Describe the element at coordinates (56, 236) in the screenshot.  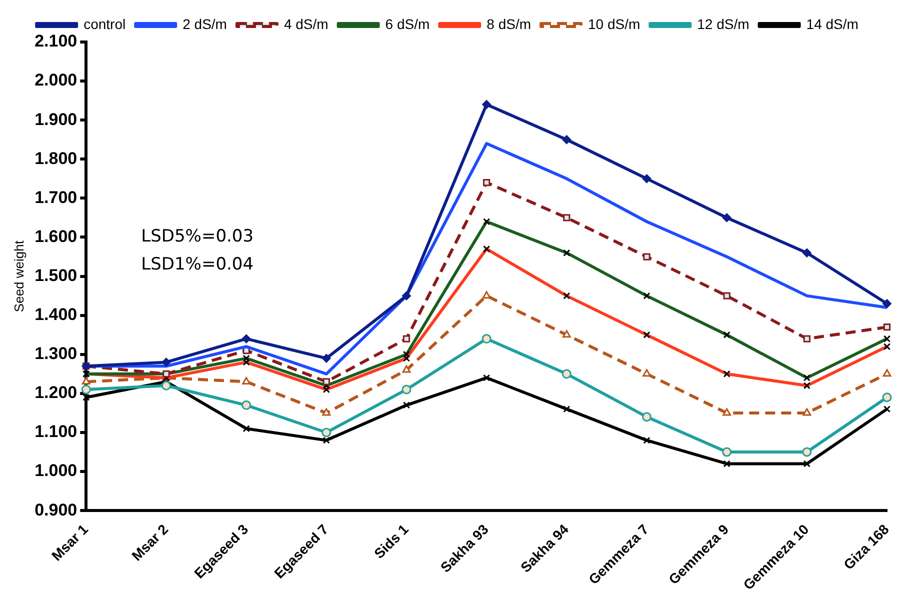
I see `y-tick-label: 1.600` at that location.